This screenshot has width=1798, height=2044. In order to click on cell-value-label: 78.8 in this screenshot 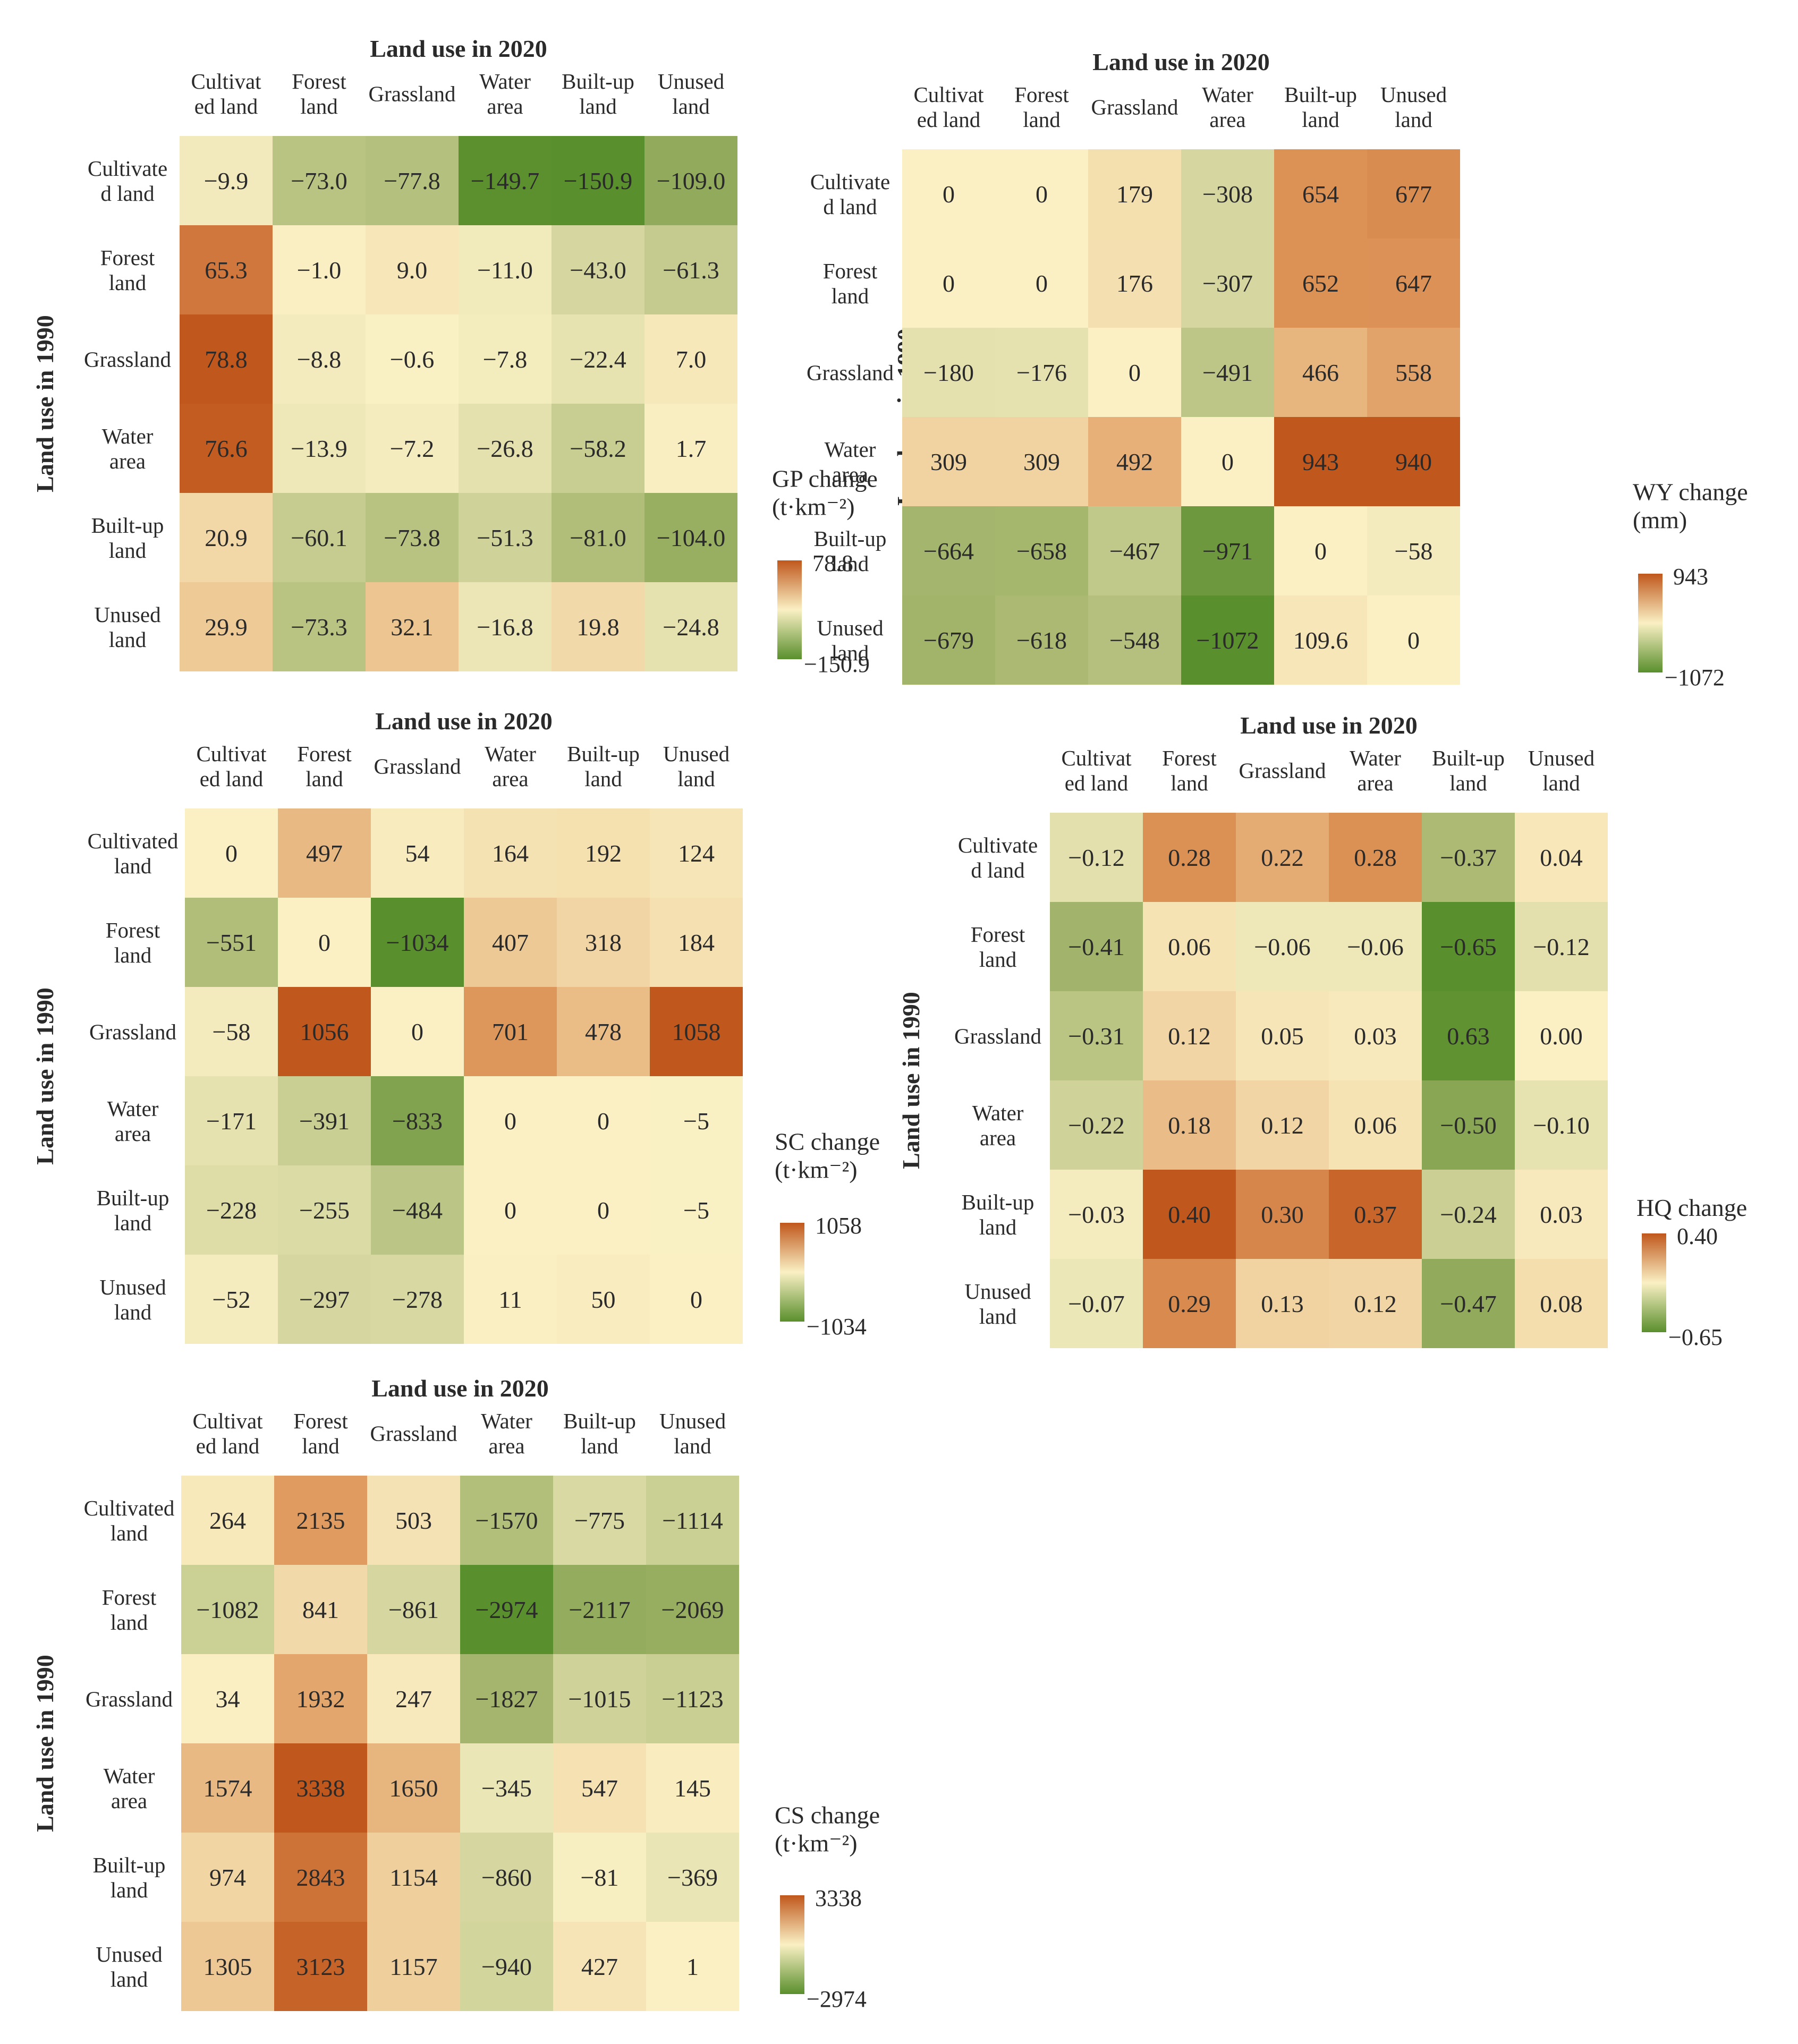, I will do `click(226, 359)`.